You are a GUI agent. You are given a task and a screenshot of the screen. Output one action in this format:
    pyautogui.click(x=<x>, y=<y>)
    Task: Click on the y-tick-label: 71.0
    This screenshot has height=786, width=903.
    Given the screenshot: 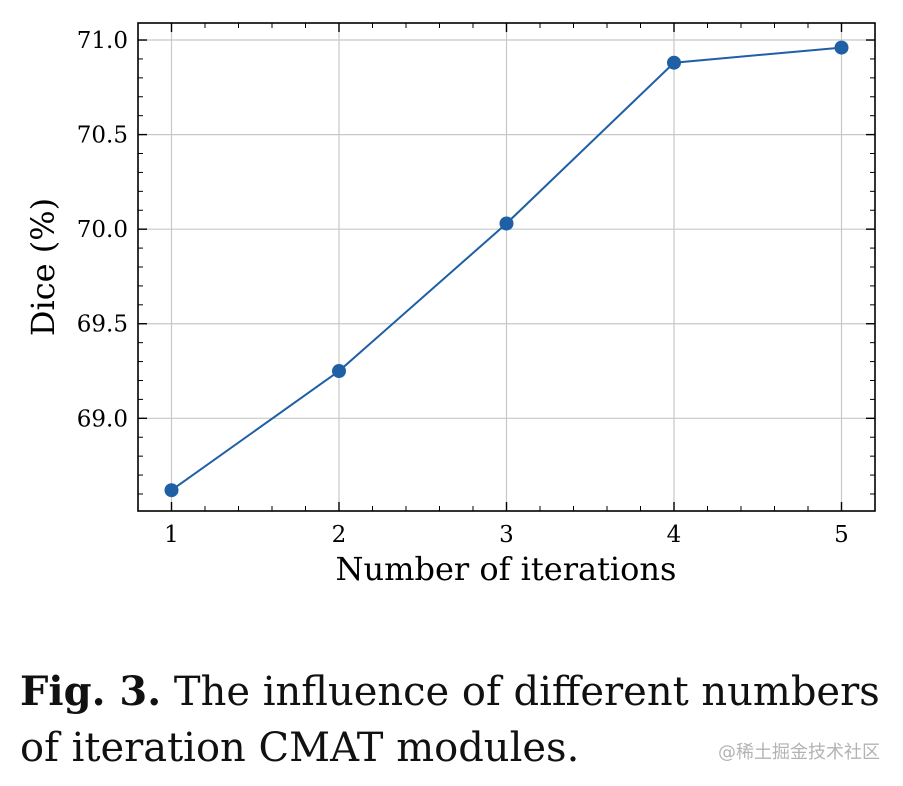 What is the action you would take?
    pyautogui.click(x=102, y=41)
    